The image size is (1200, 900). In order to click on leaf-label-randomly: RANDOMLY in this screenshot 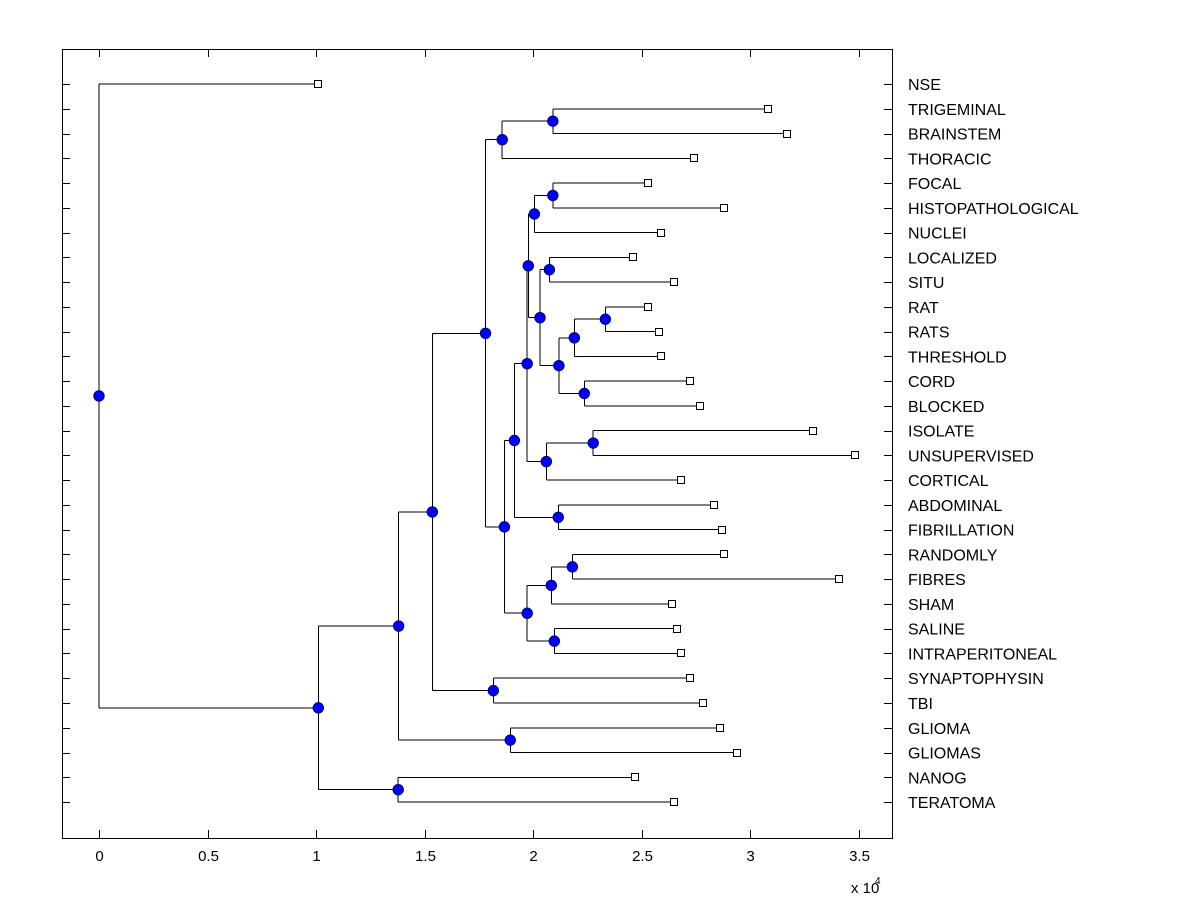, I will do `click(953, 555)`.